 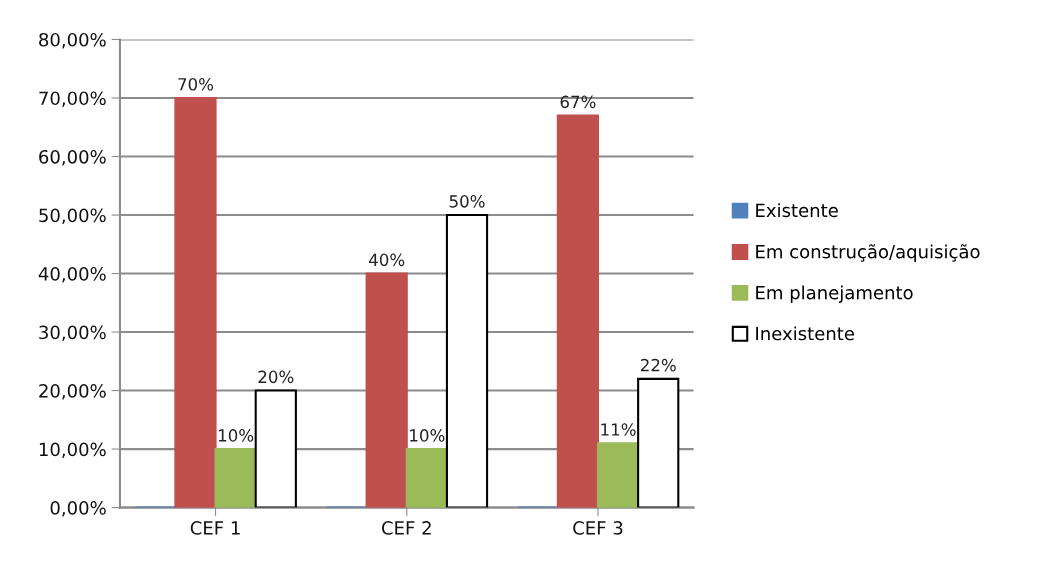 I want to click on y-tick-label: 80,00%, so click(x=72, y=40).